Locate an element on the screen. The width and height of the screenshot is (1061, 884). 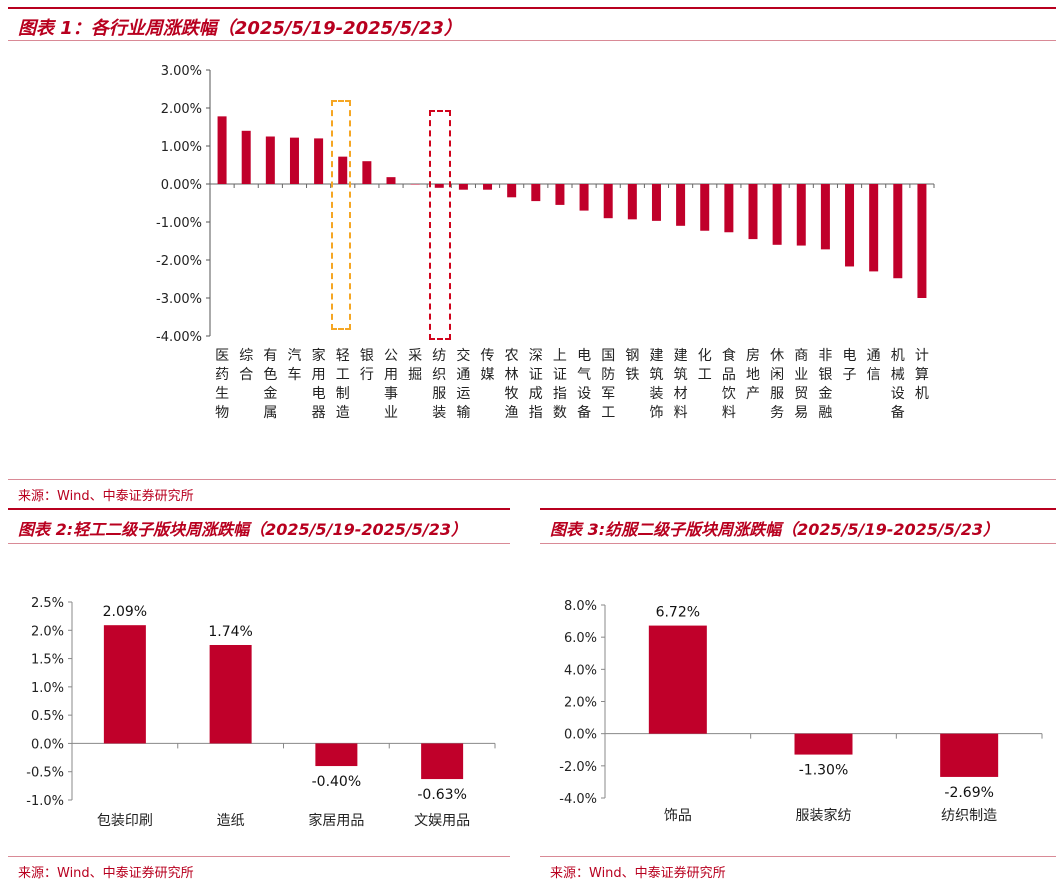
x-tick-label: 纺织制造 is located at coordinates (969, 816).